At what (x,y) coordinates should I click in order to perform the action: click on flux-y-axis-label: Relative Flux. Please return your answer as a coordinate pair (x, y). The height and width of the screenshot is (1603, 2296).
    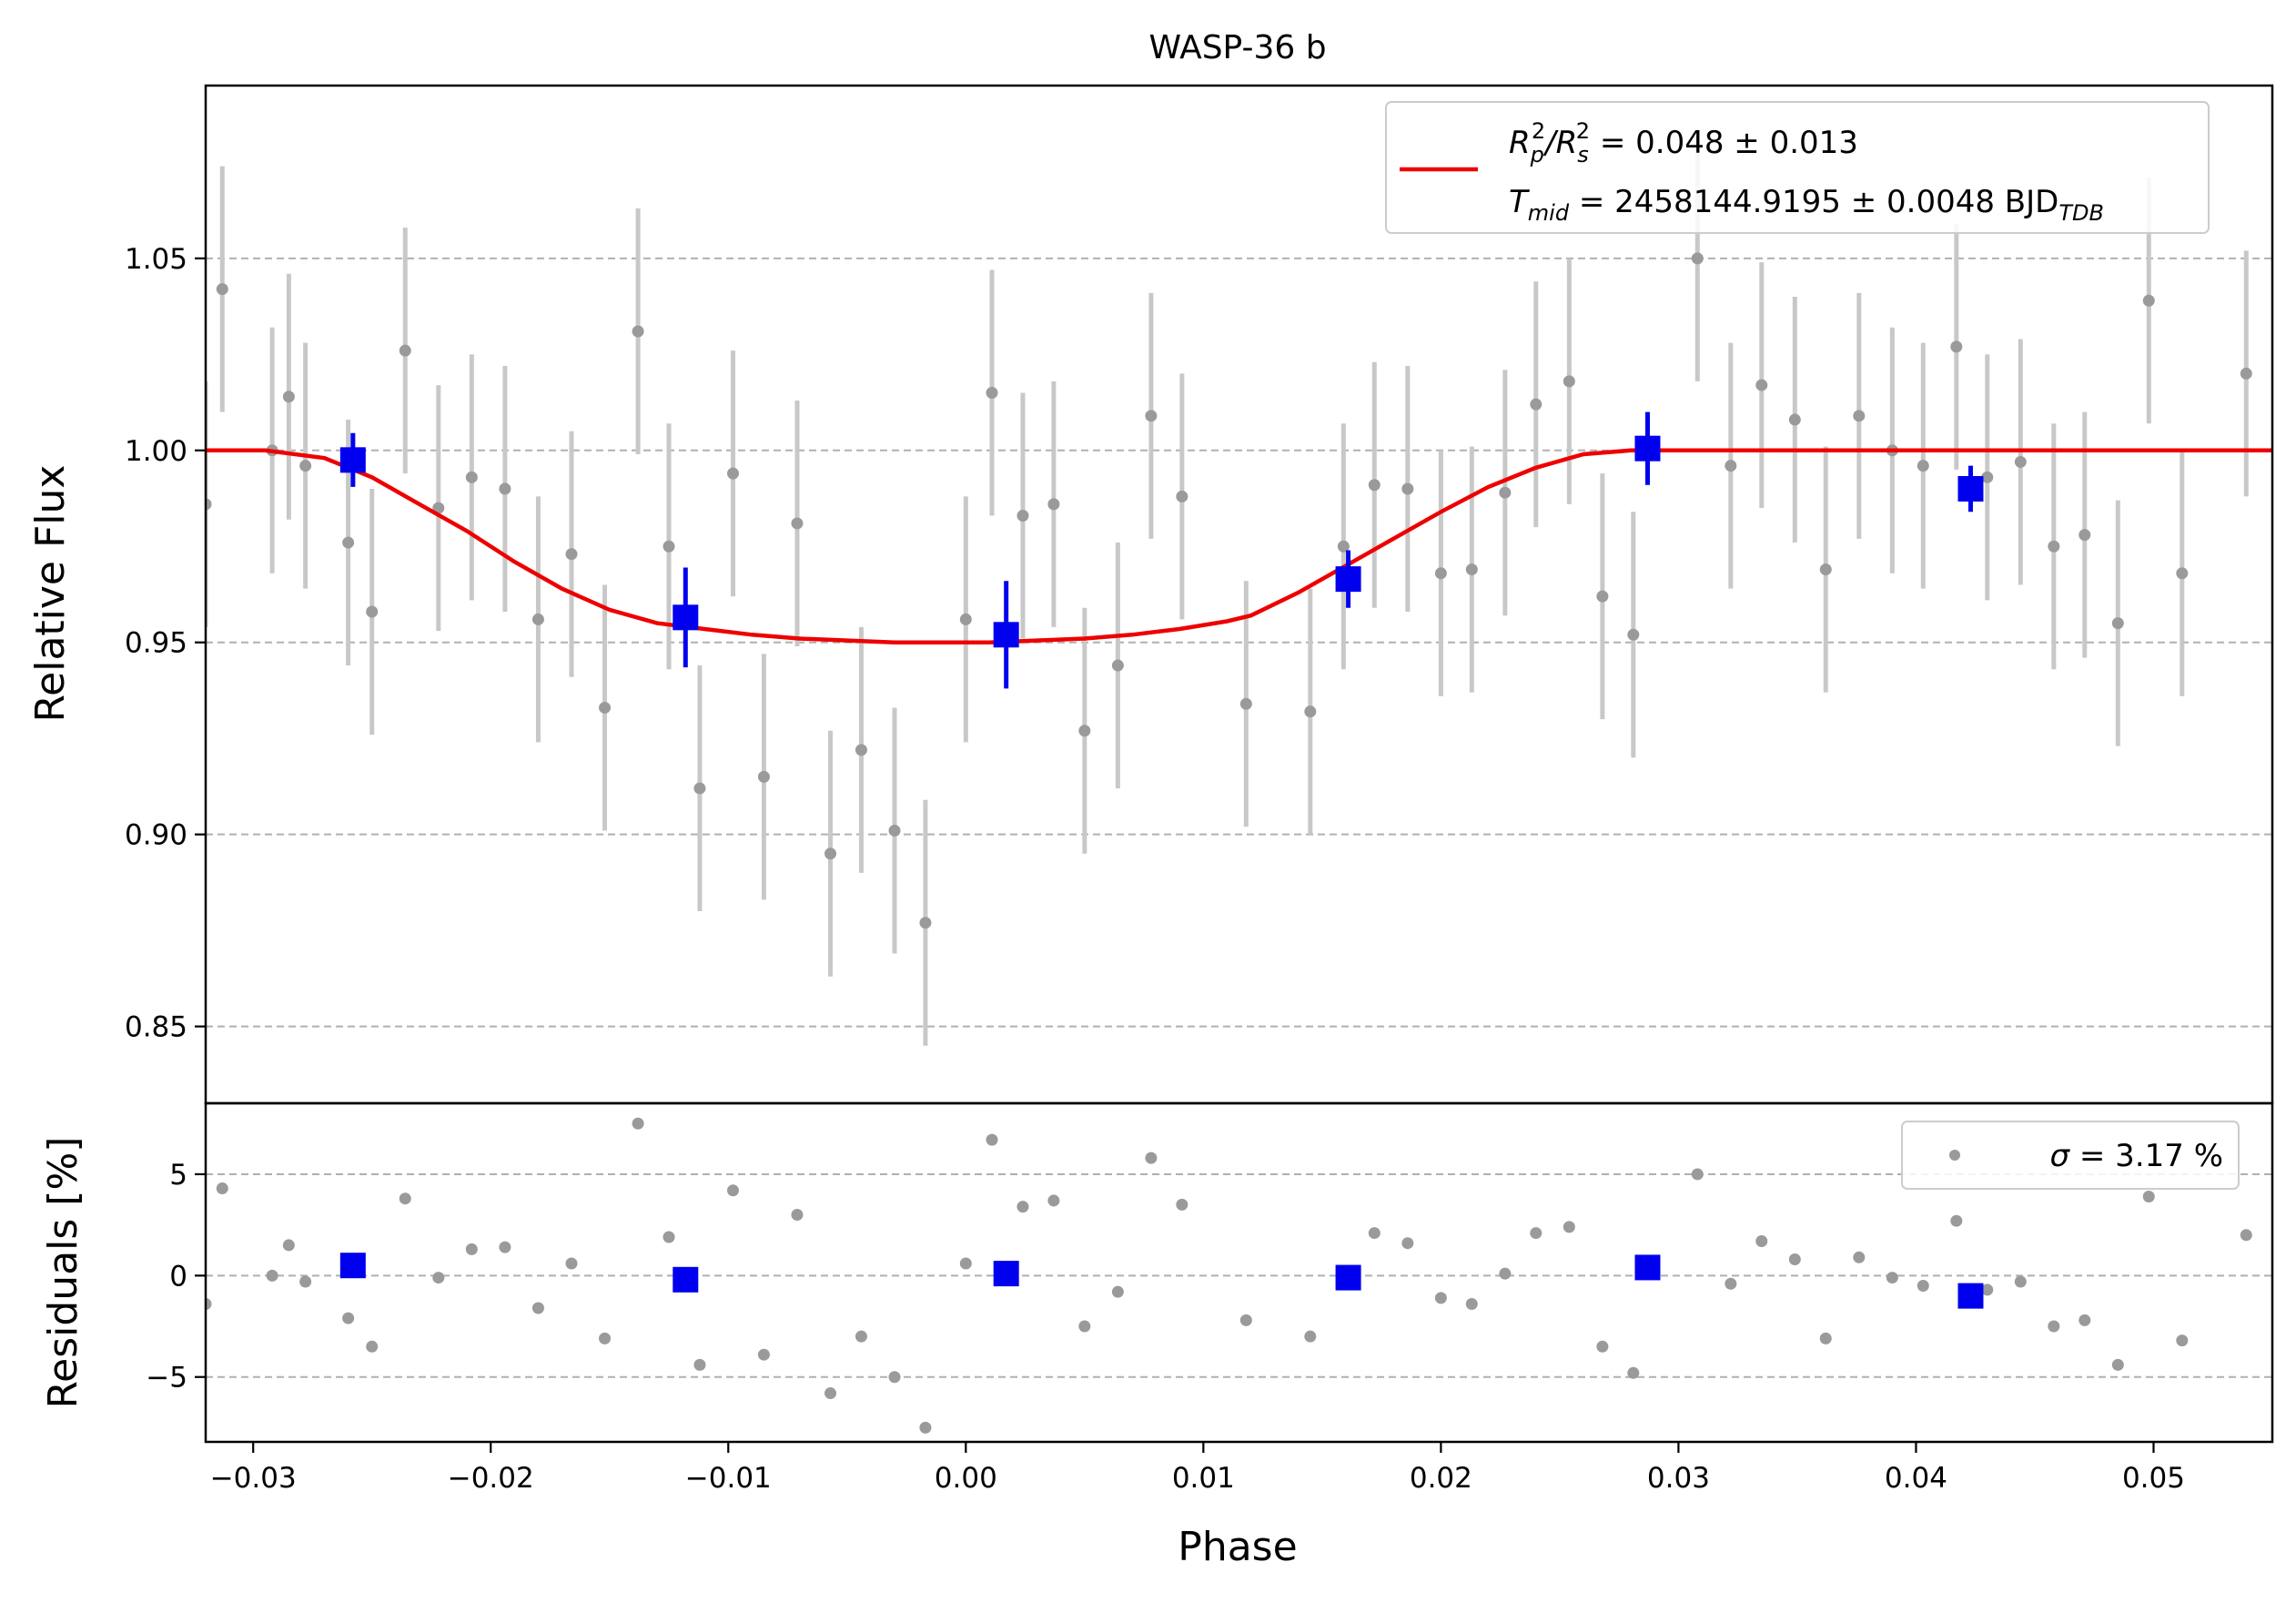
    Looking at the image, I should click on (51, 594).